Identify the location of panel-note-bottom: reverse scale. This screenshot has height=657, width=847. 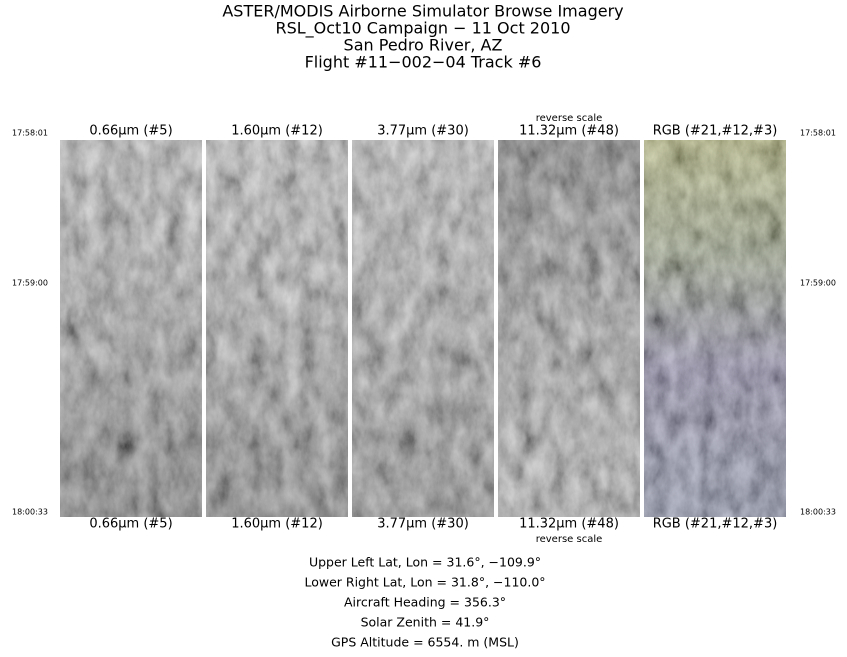
(569, 539).